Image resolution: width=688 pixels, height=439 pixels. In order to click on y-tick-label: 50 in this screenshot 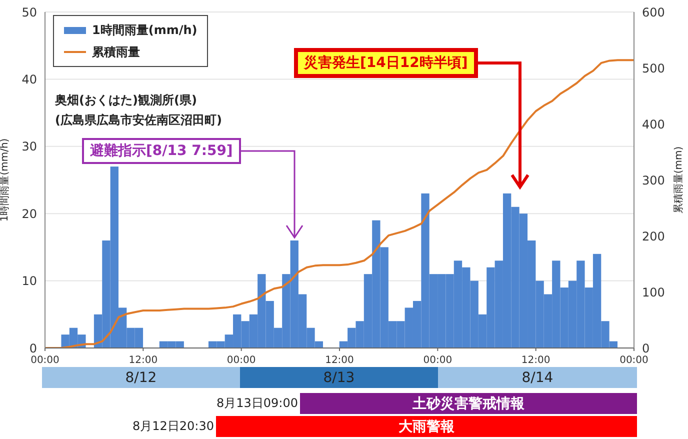, I will do `click(29, 12)`.